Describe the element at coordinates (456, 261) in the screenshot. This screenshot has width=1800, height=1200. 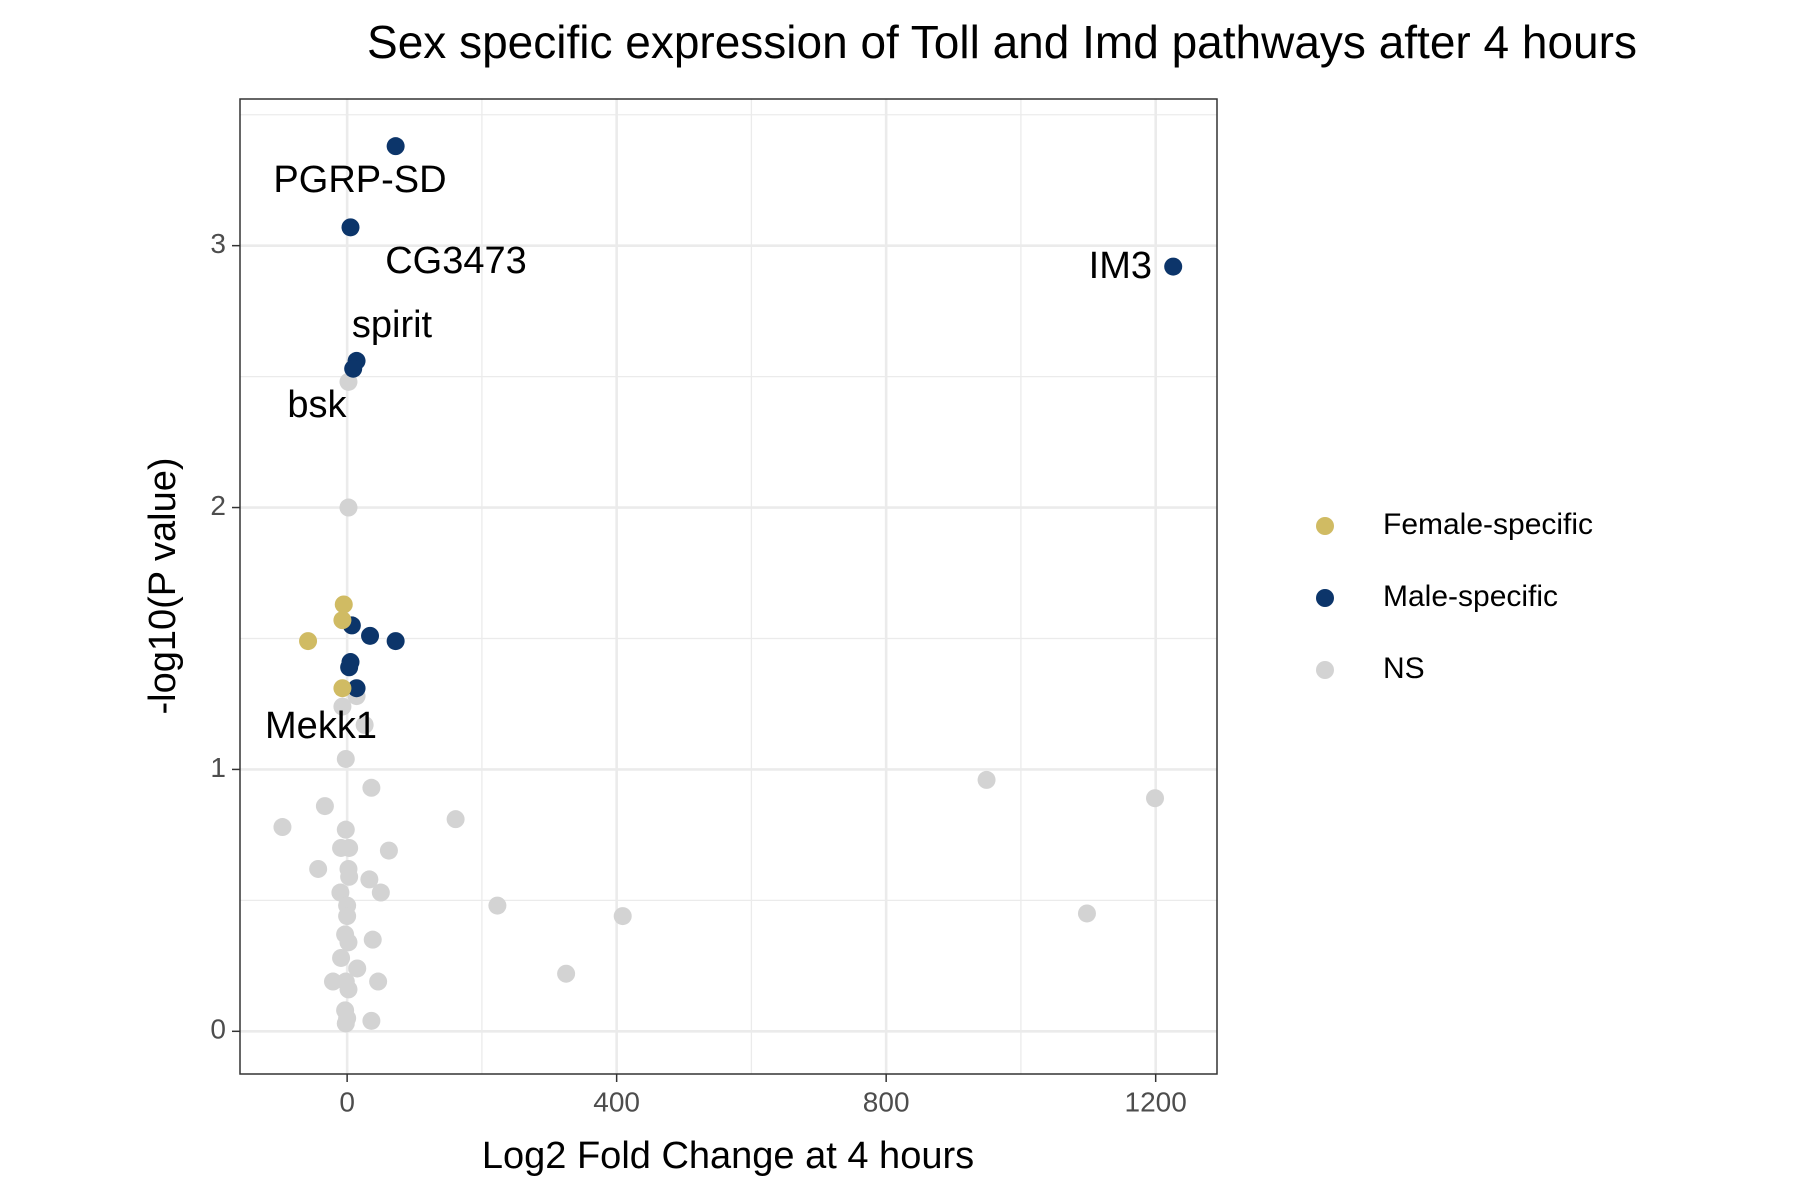
I see `annotation: CG3473` at that location.